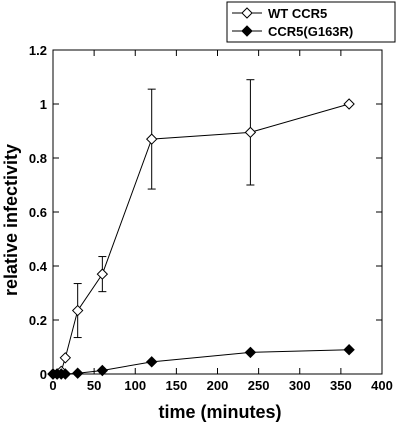  I want to click on legend-entry-1: WT CCR5, so click(279, 13).